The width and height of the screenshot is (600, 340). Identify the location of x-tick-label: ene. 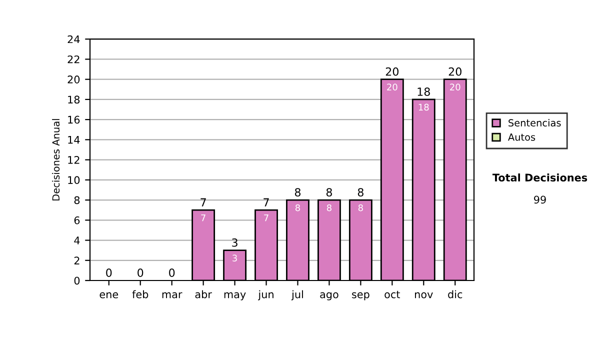
(109, 295).